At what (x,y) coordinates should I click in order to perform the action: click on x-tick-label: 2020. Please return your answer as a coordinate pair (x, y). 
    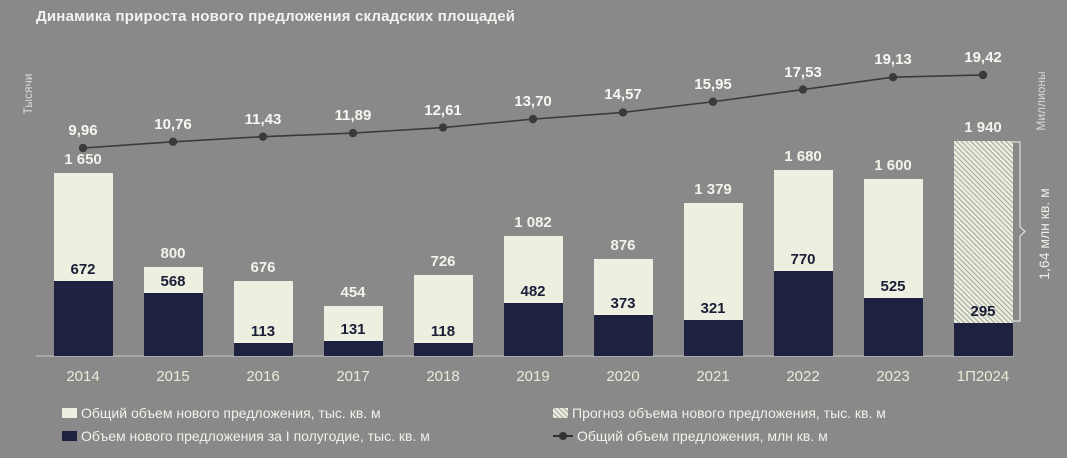
    Looking at the image, I should click on (623, 376).